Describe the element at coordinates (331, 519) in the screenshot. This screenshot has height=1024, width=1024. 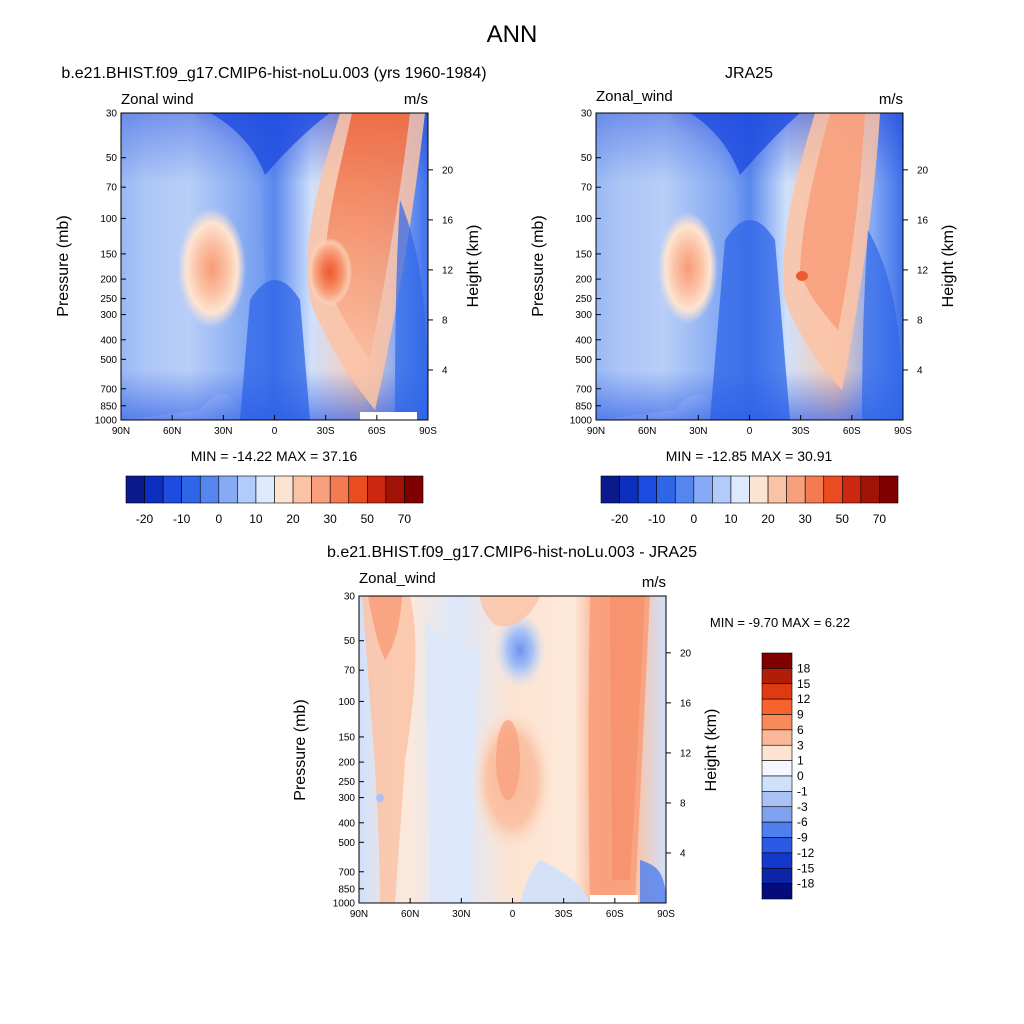
I see `colorbar-label: 30` at that location.